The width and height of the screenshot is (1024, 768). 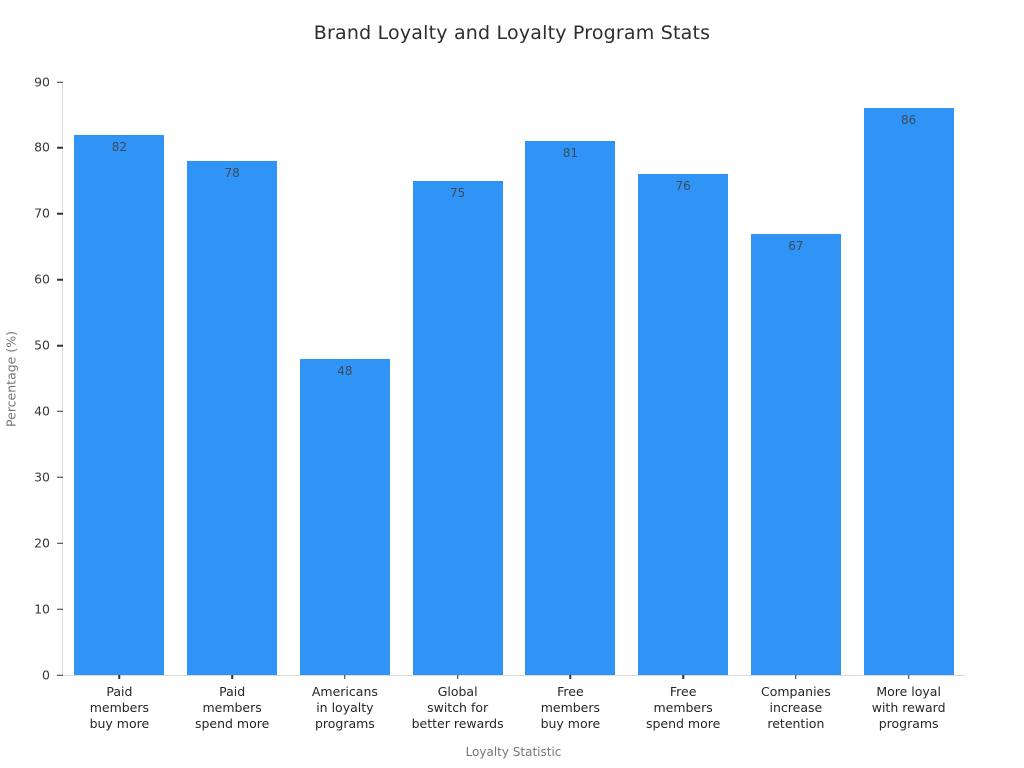 What do you see at coordinates (232, 418) in the screenshot?
I see `bar: 78` at bounding box center [232, 418].